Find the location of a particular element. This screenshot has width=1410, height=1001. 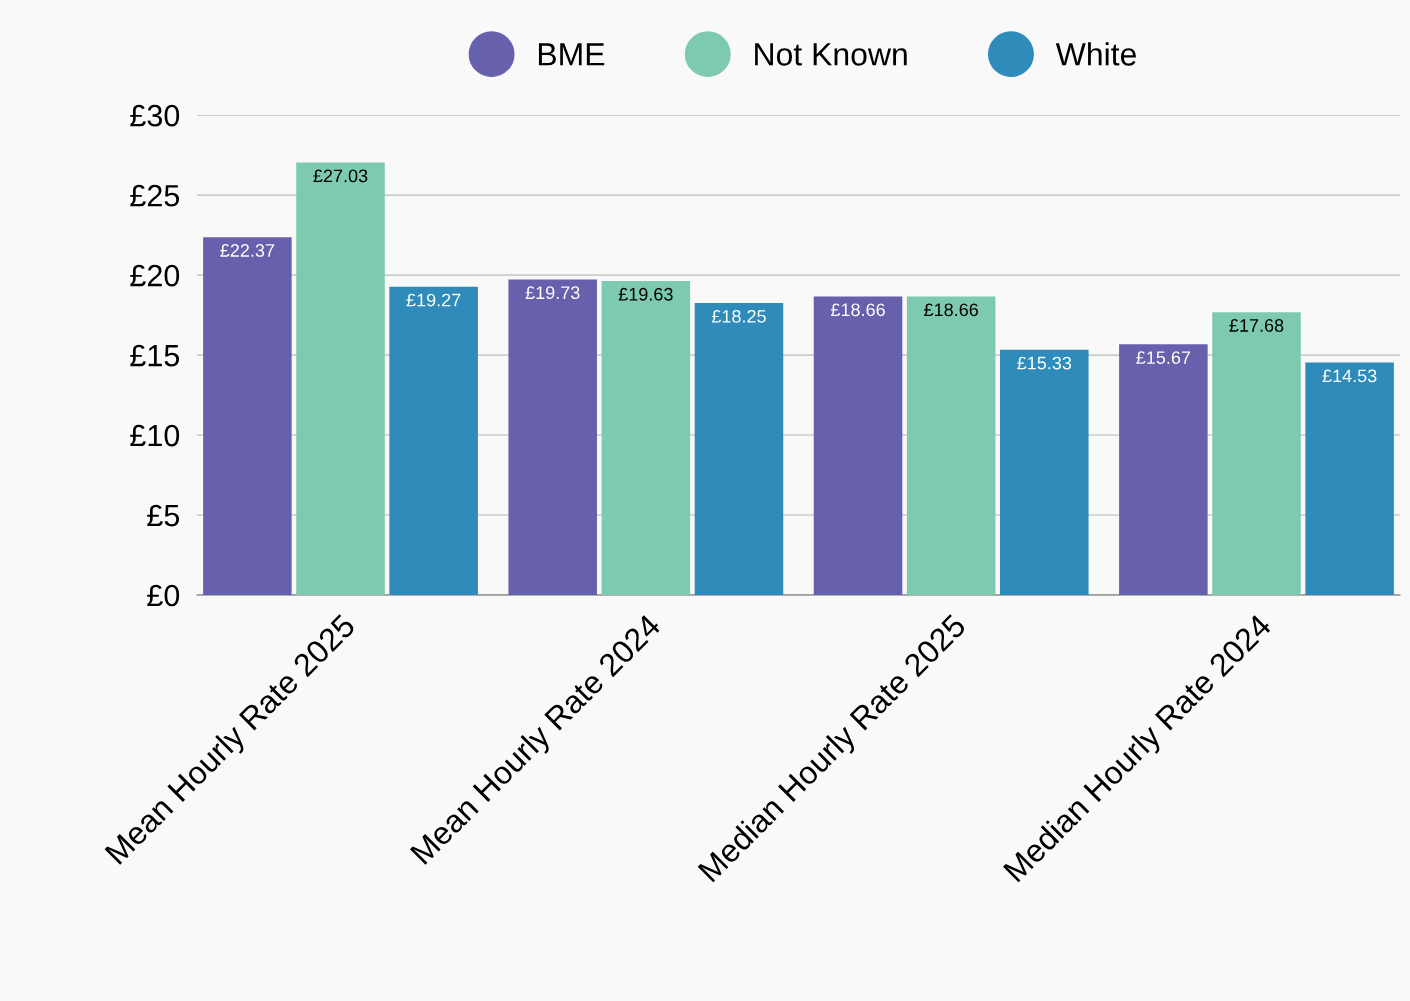

y-tick-label: £0 is located at coordinates (163, 595).